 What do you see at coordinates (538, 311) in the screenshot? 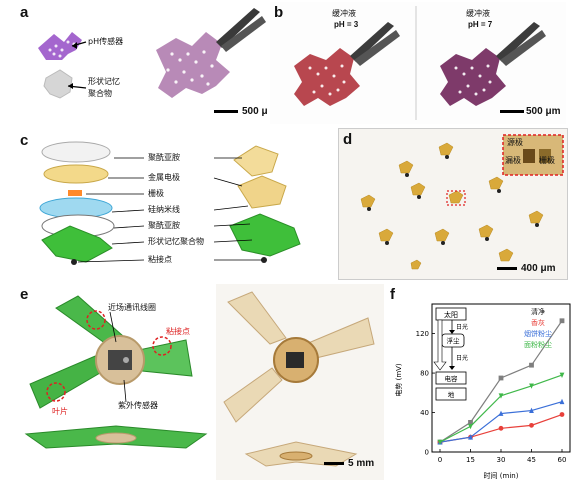
I see `legend-entry-0: 清净` at bounding box center [538, 311].